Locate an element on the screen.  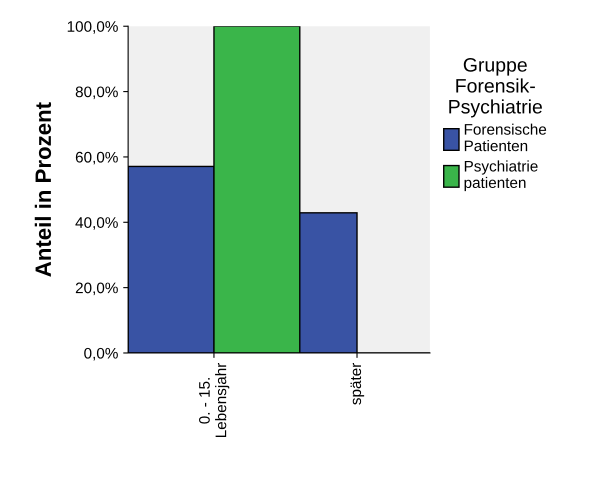
x-tick-label: 0. - 15. Lebensjahr is located at coordinates (214, 400).